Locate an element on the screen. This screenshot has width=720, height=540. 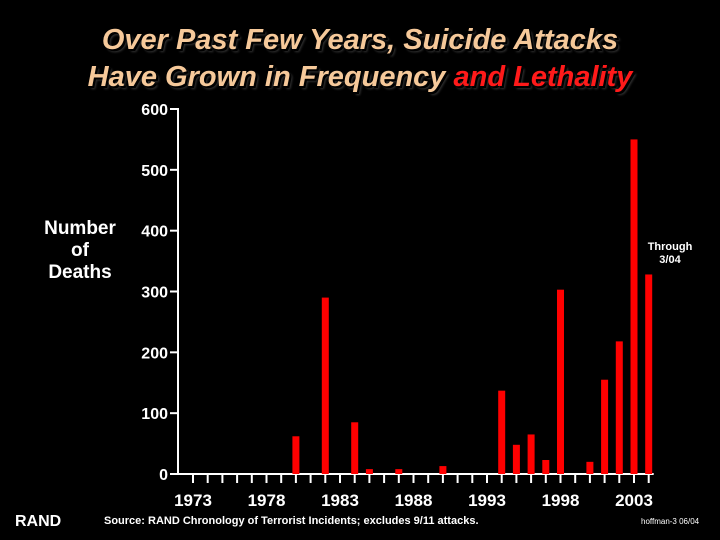
annotation-line-1: Through is located at coordinates (670, 247).